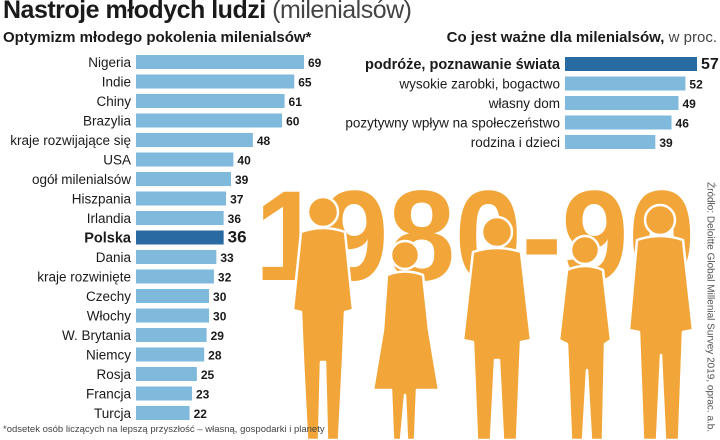  What do you see at coordinates (710, 64) in the screenshot?
I see `right-chart-value-label: 57` at bounding box center [710, 64].